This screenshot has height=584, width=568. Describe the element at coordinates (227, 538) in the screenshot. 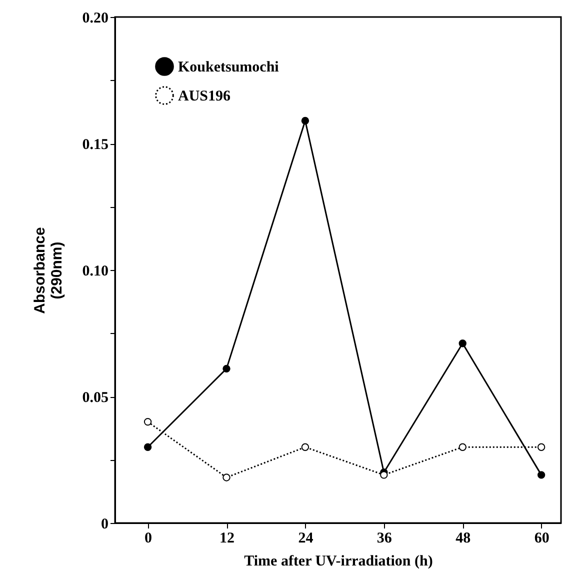

I see `x-tick-label: 12` at that location.